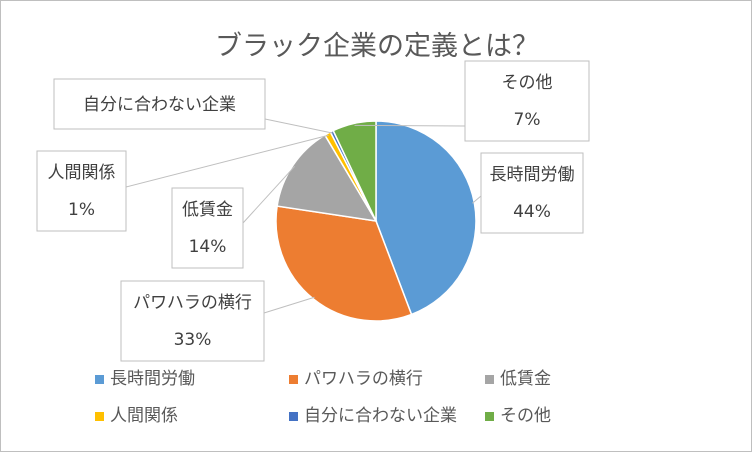 The height and width of the screenshot is (453, 752). I want to click on legend-label: パワハラの横行, so click(363, 379).